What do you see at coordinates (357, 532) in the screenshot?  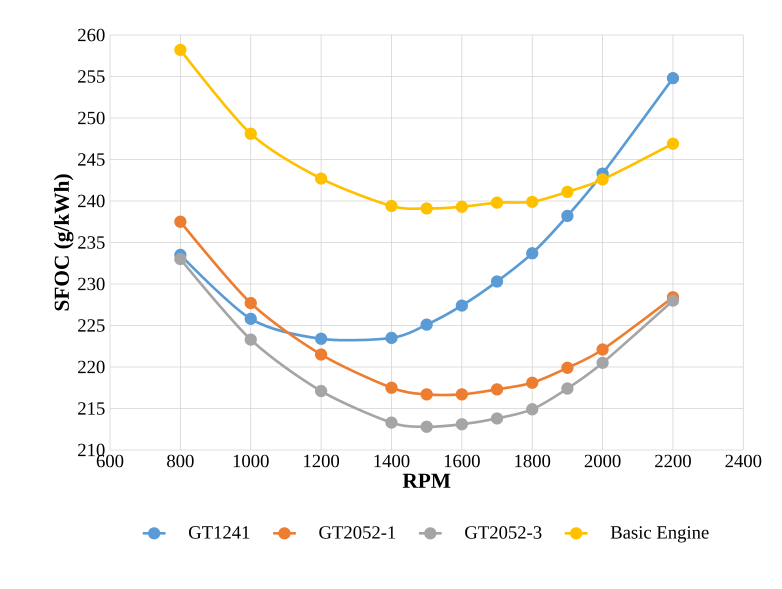 I see `legend-label: GT2052-1` at bounding box center [357, 532].